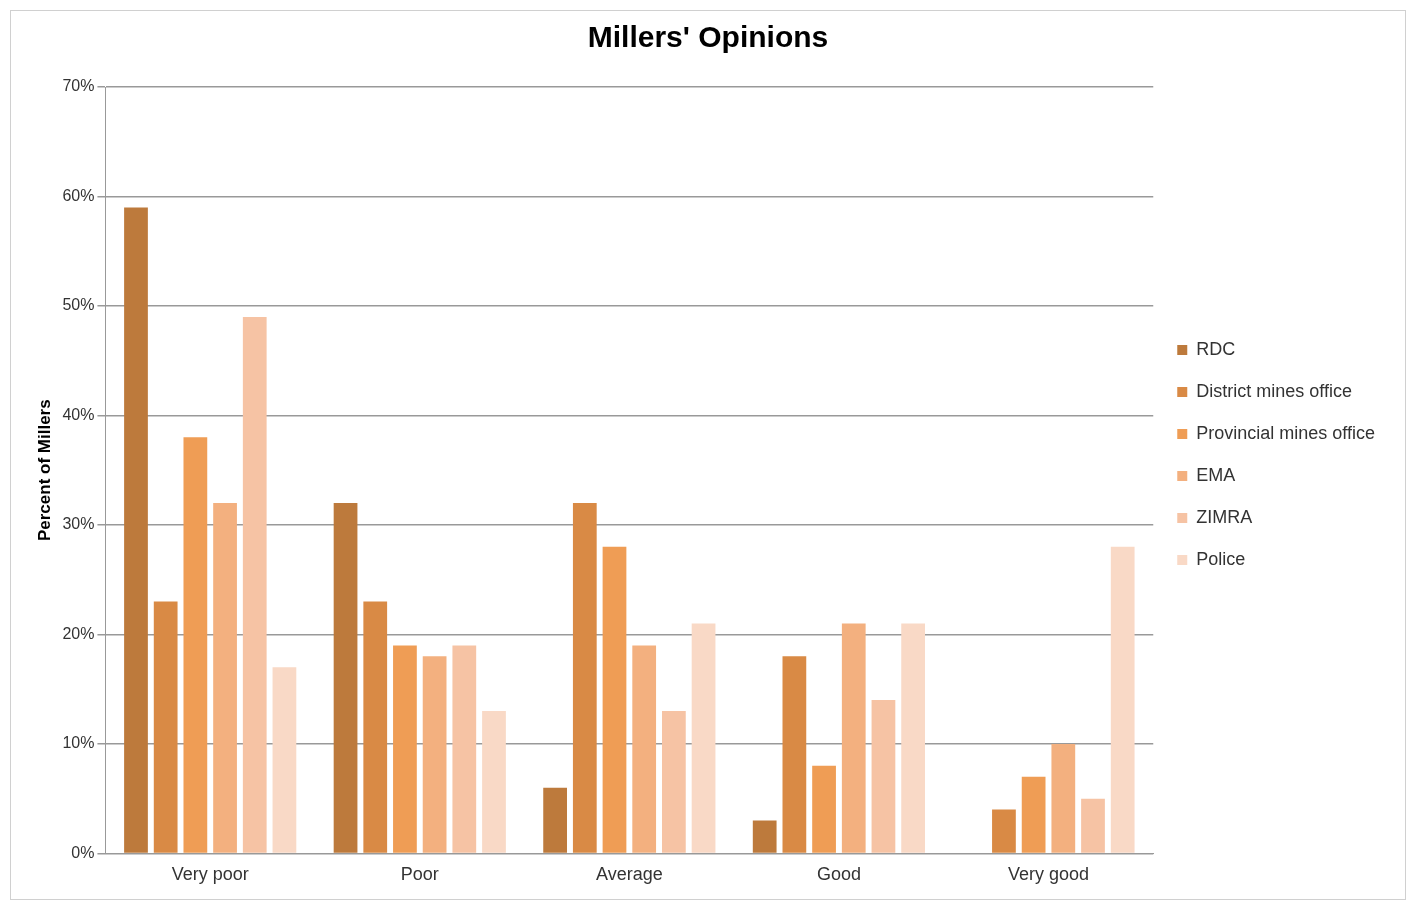 Image resolution: width=1408 pixels, height=903 pixels. Describe the element at coordinates (419, 874) in the screenshot. I see `x-tick-label: Poor` at that location.